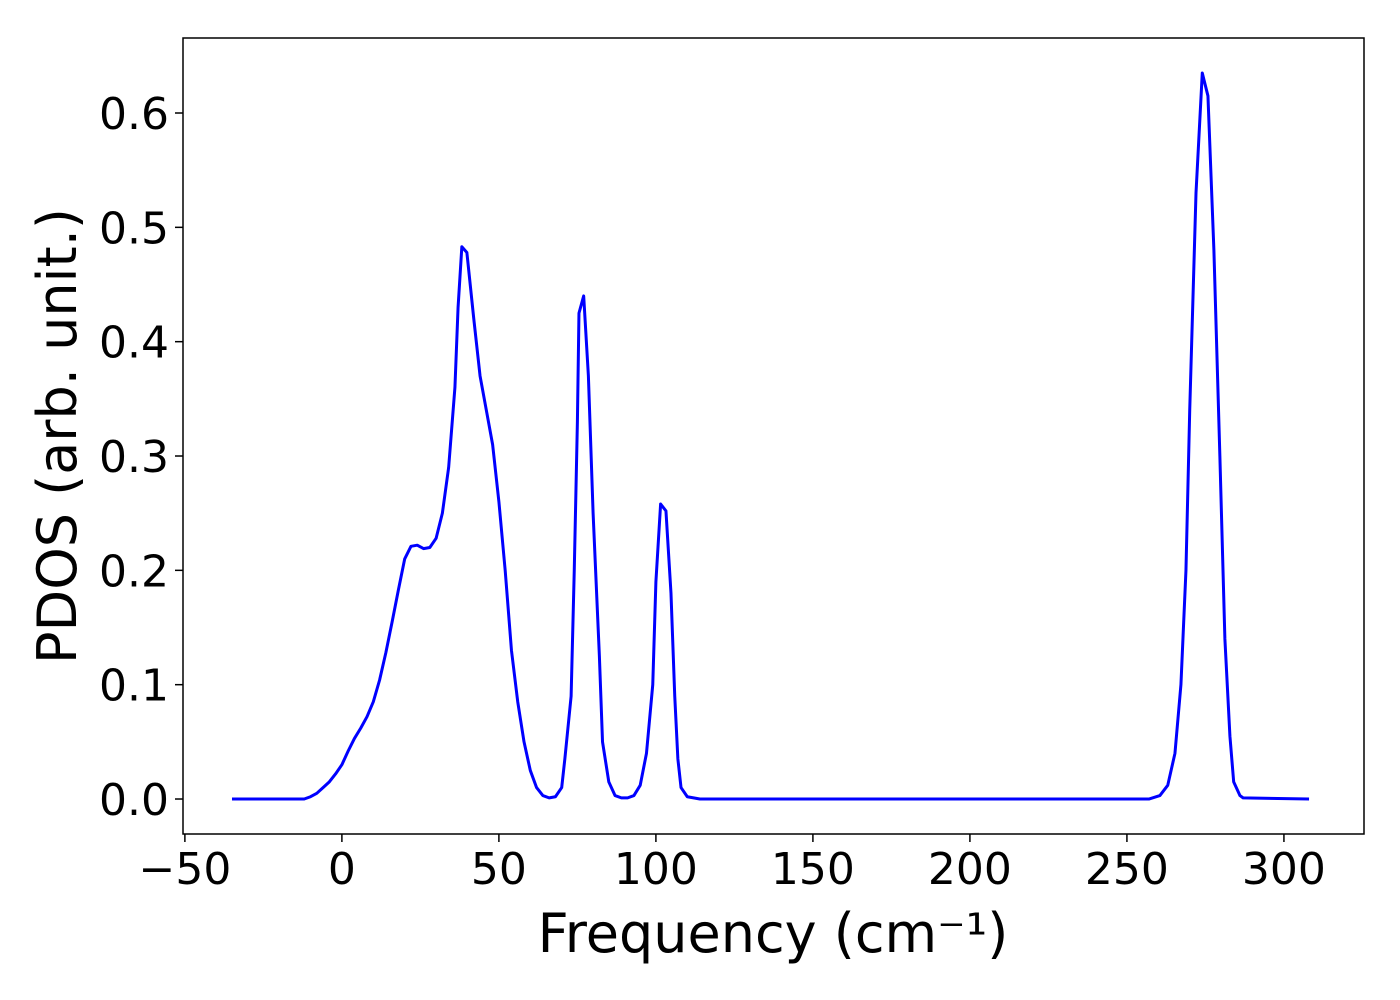 The height and width of the screenshot is (1000, 1400). I want to click on y-tick-label: 0.3, so click(134, 457).